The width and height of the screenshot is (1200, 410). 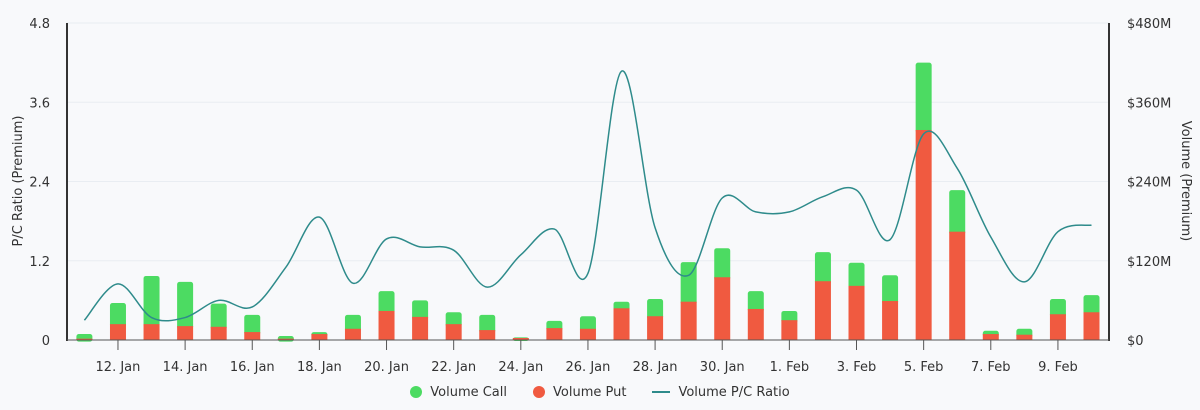 I want to click on right-axis-title: Volume (Premium), so click(x=1185, y=181).